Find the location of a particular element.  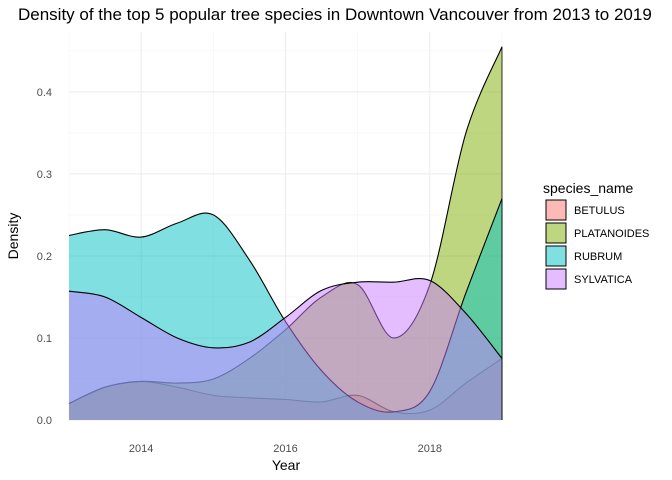

legend-key-betulus is located at coordinates (556, 210).